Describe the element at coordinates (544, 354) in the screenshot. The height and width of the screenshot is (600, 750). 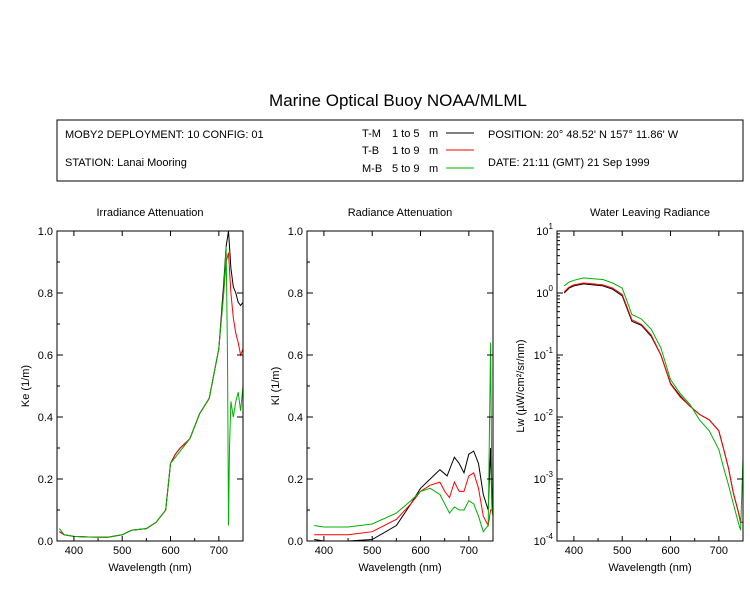
I see `y-tick-label: 10⁻¹` at that location.